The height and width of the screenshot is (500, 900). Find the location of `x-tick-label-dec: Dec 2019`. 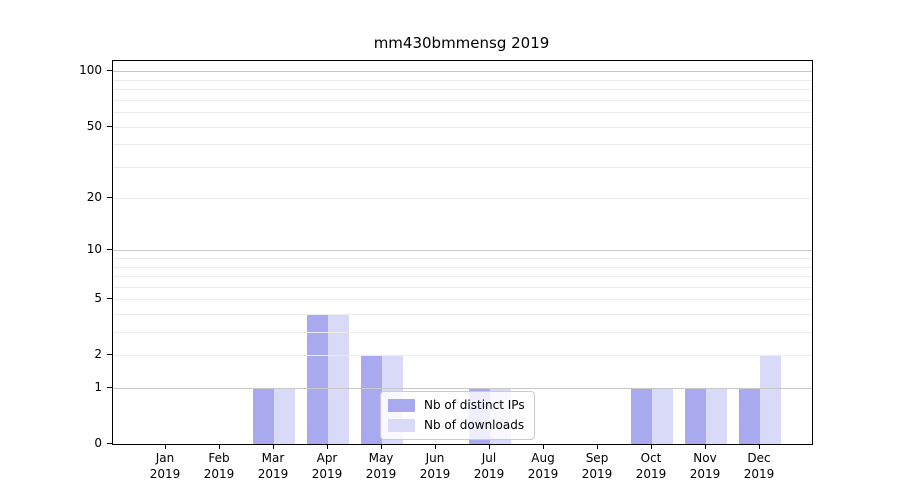

x-tick-label-dec: Dec 2019 is located at coordinates (759, 466).